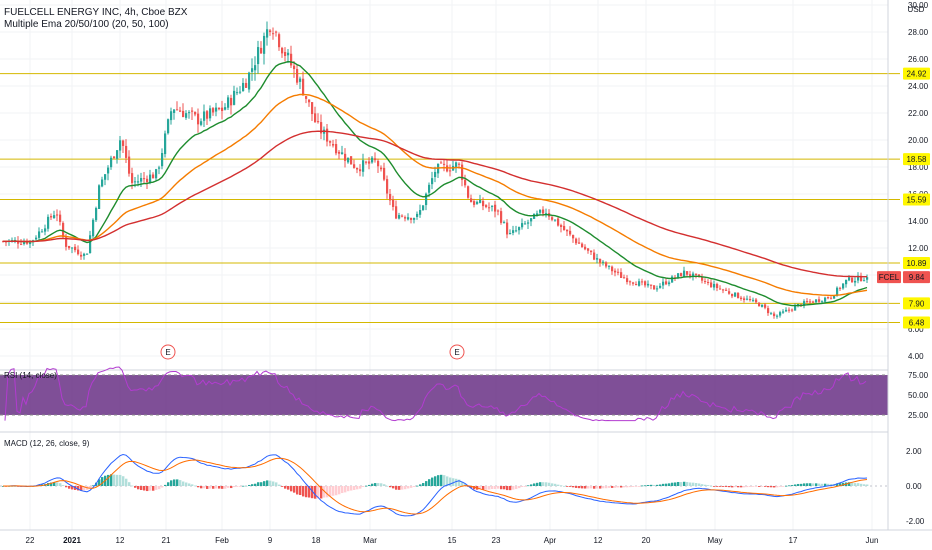 The height and width of the screenshot is (550, 932). What do you see at coordinates (917, 323) in the screenshot?
I see `level-price-label: 6.48` at bounding box center [917, 323].